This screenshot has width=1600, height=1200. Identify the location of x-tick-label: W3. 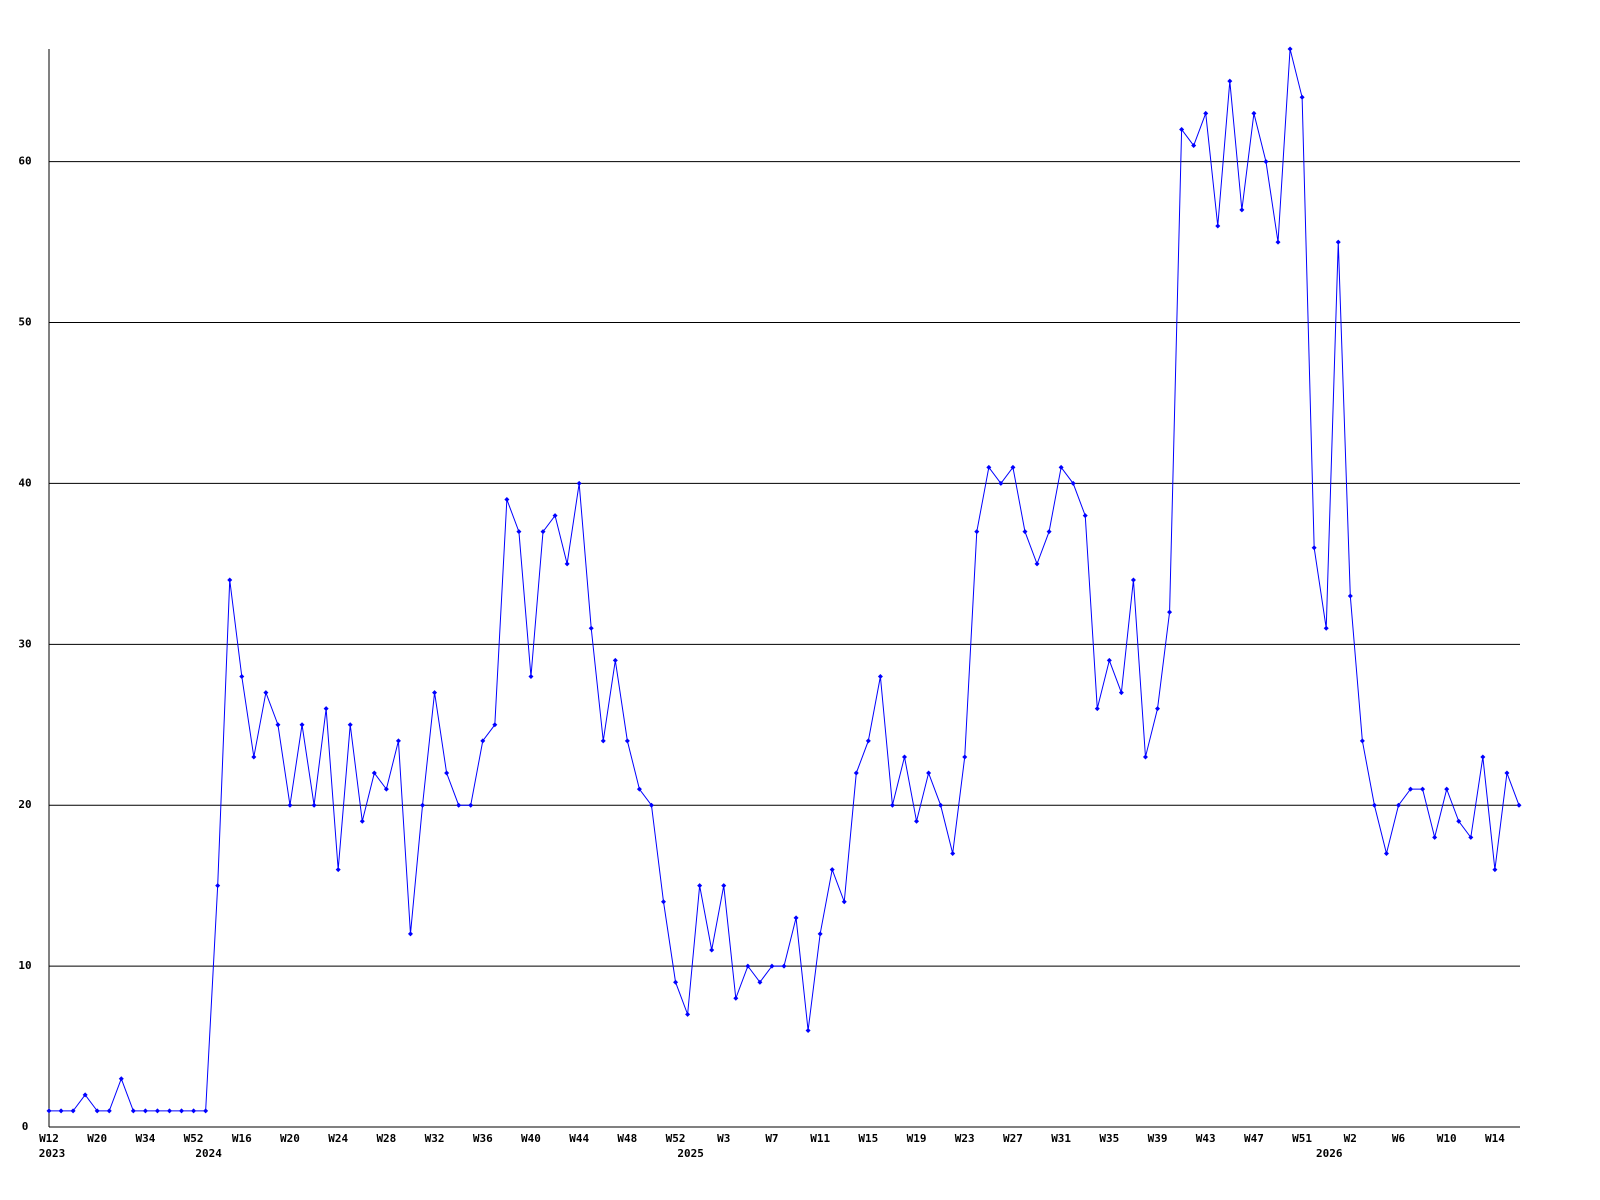
(723, 1138).